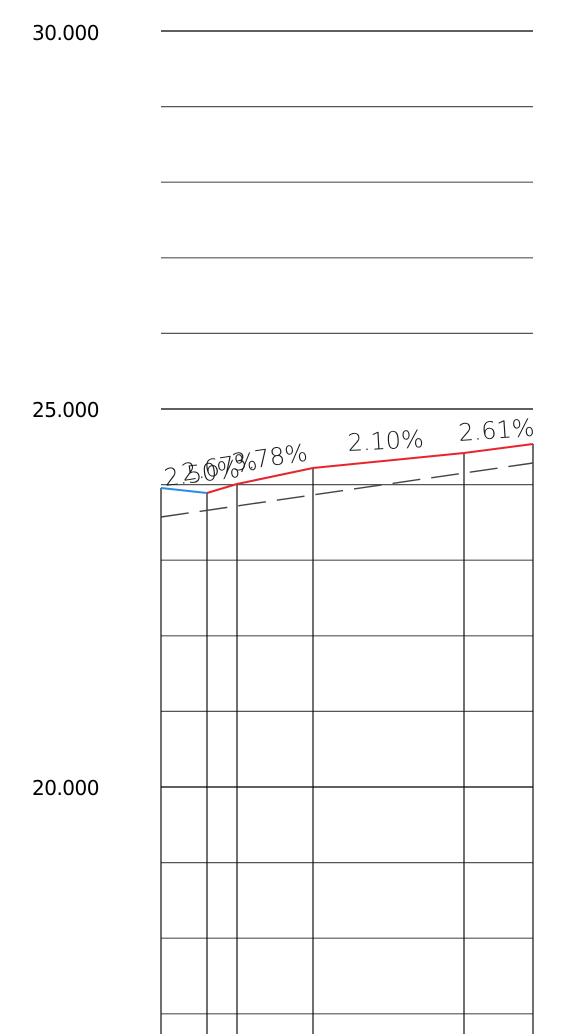 This screenshot has width=573, height=1034. I want to click on elevation-label-25: 25.000, so click(65, 410).